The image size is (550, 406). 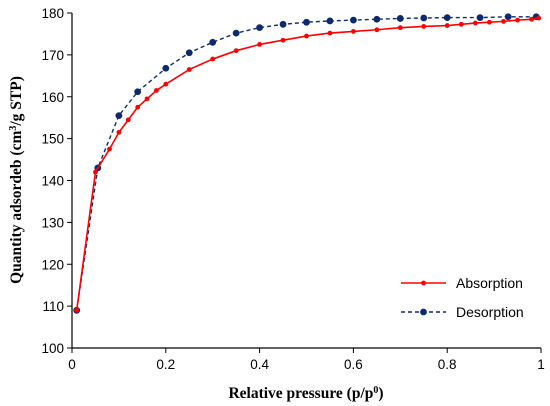 I want to click on y-tick-label: 160, so click(x=52, y=97).